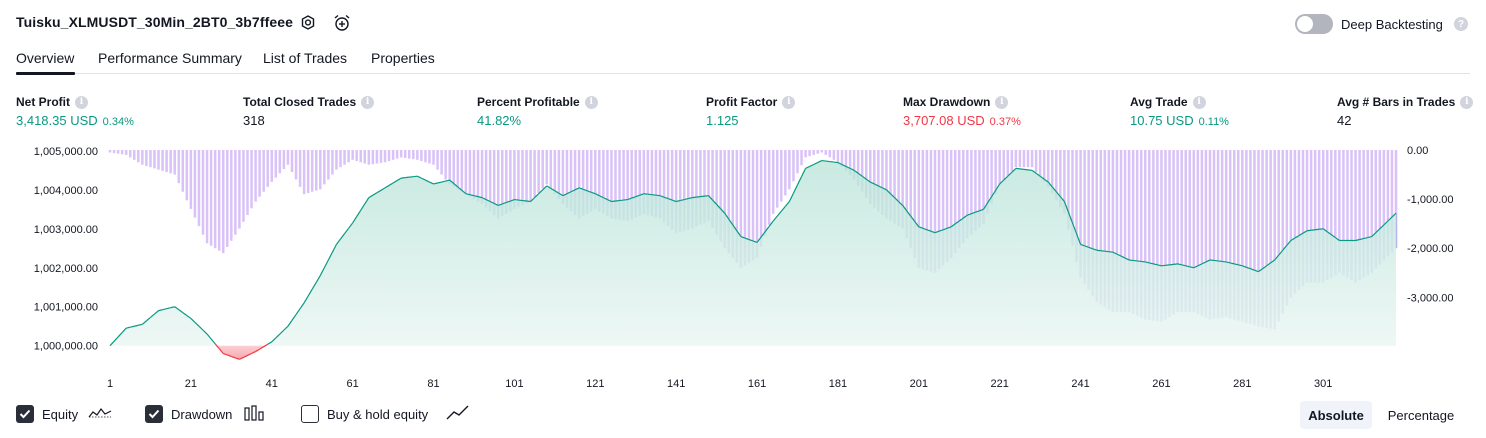 The image size is (1486, 438). What do you see at coordinates (154, 414) in the screenshot?
I see `drawdown-checkbox` at bounding box center [154, 414].